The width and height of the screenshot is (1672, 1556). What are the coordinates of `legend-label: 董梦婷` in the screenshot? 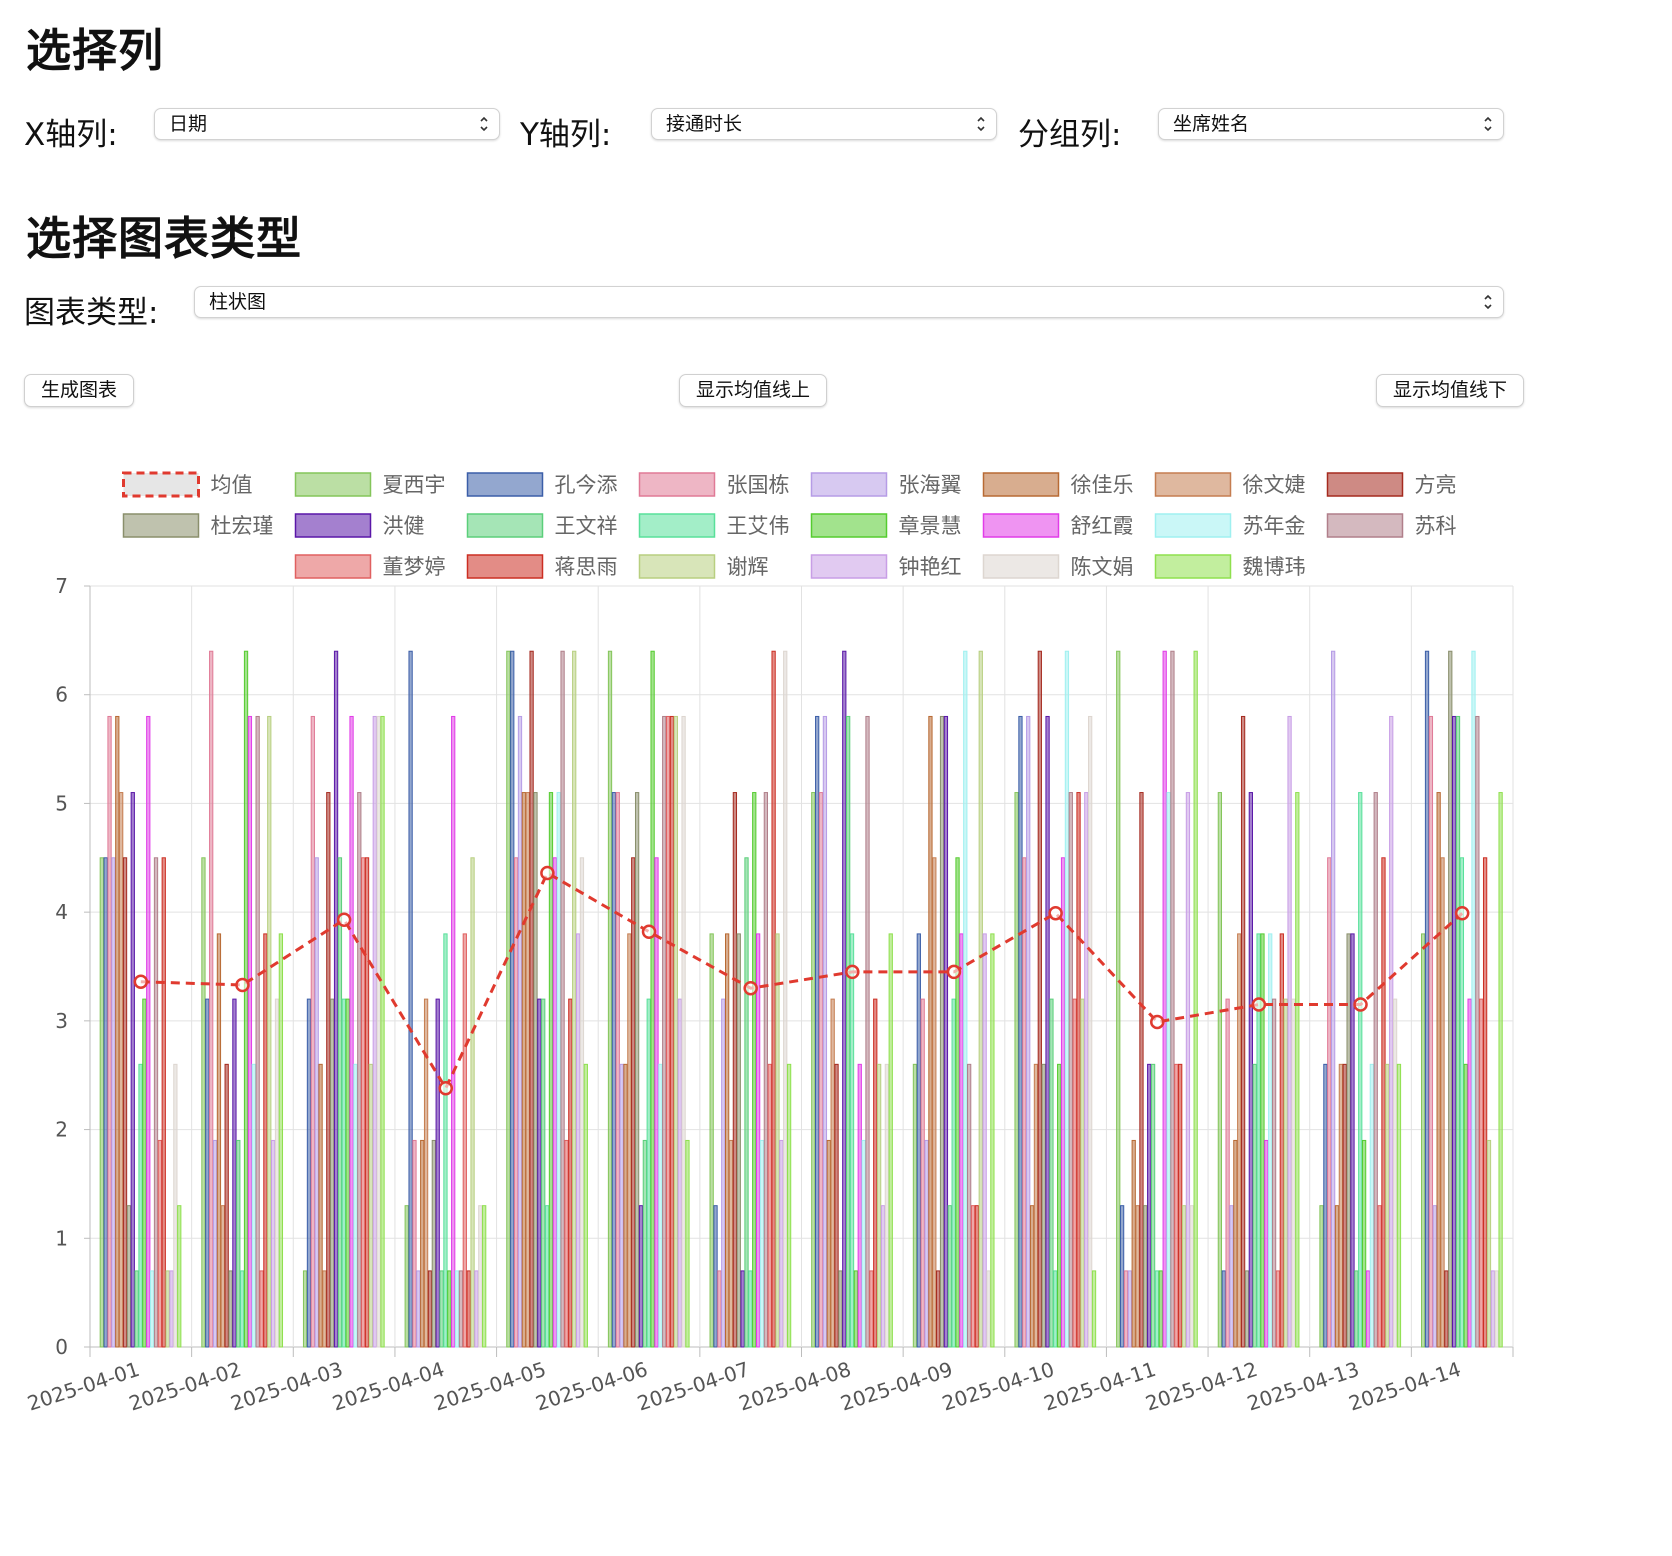 It's located at (414, 567).